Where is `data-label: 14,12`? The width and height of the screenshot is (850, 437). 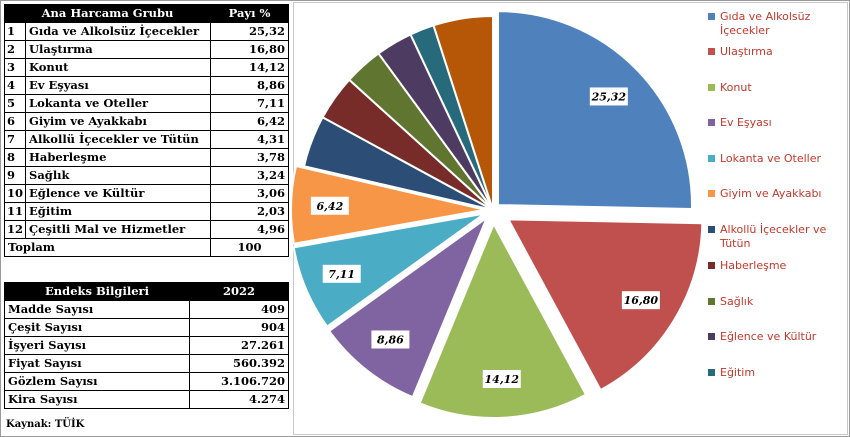 data-label: 14,12 is located at coordinates (502, 379).